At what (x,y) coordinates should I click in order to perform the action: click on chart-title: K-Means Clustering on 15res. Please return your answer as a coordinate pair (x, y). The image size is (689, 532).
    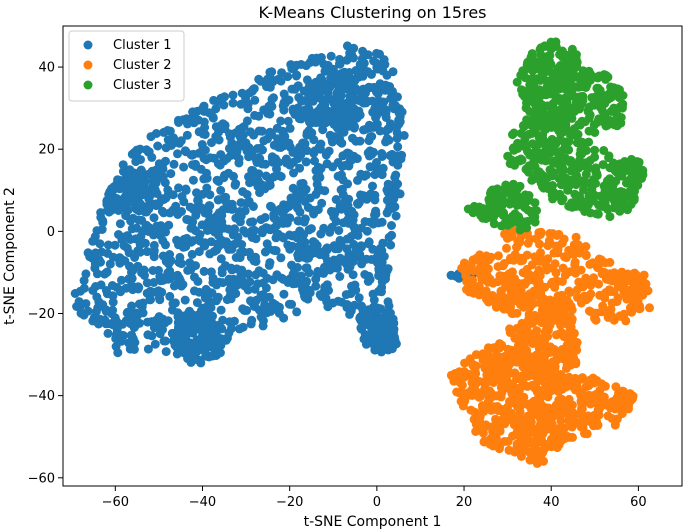
    Looking at the image, I should click on (373, 12).